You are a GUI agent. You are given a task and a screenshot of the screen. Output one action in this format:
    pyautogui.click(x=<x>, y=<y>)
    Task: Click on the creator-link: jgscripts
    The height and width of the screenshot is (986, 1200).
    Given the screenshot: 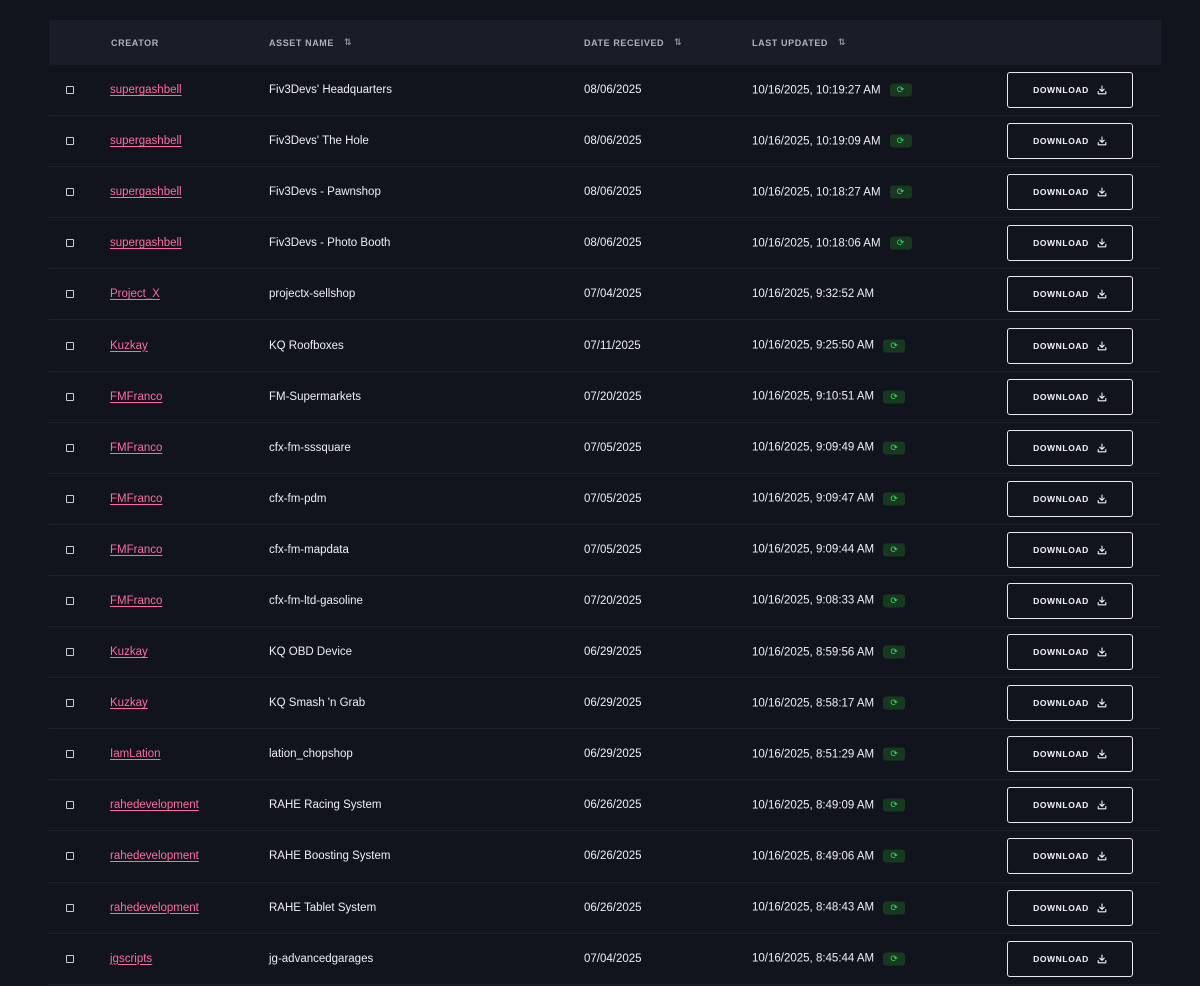 What is the action you would take?
    pyautogui.click(x=131, y=958)
    